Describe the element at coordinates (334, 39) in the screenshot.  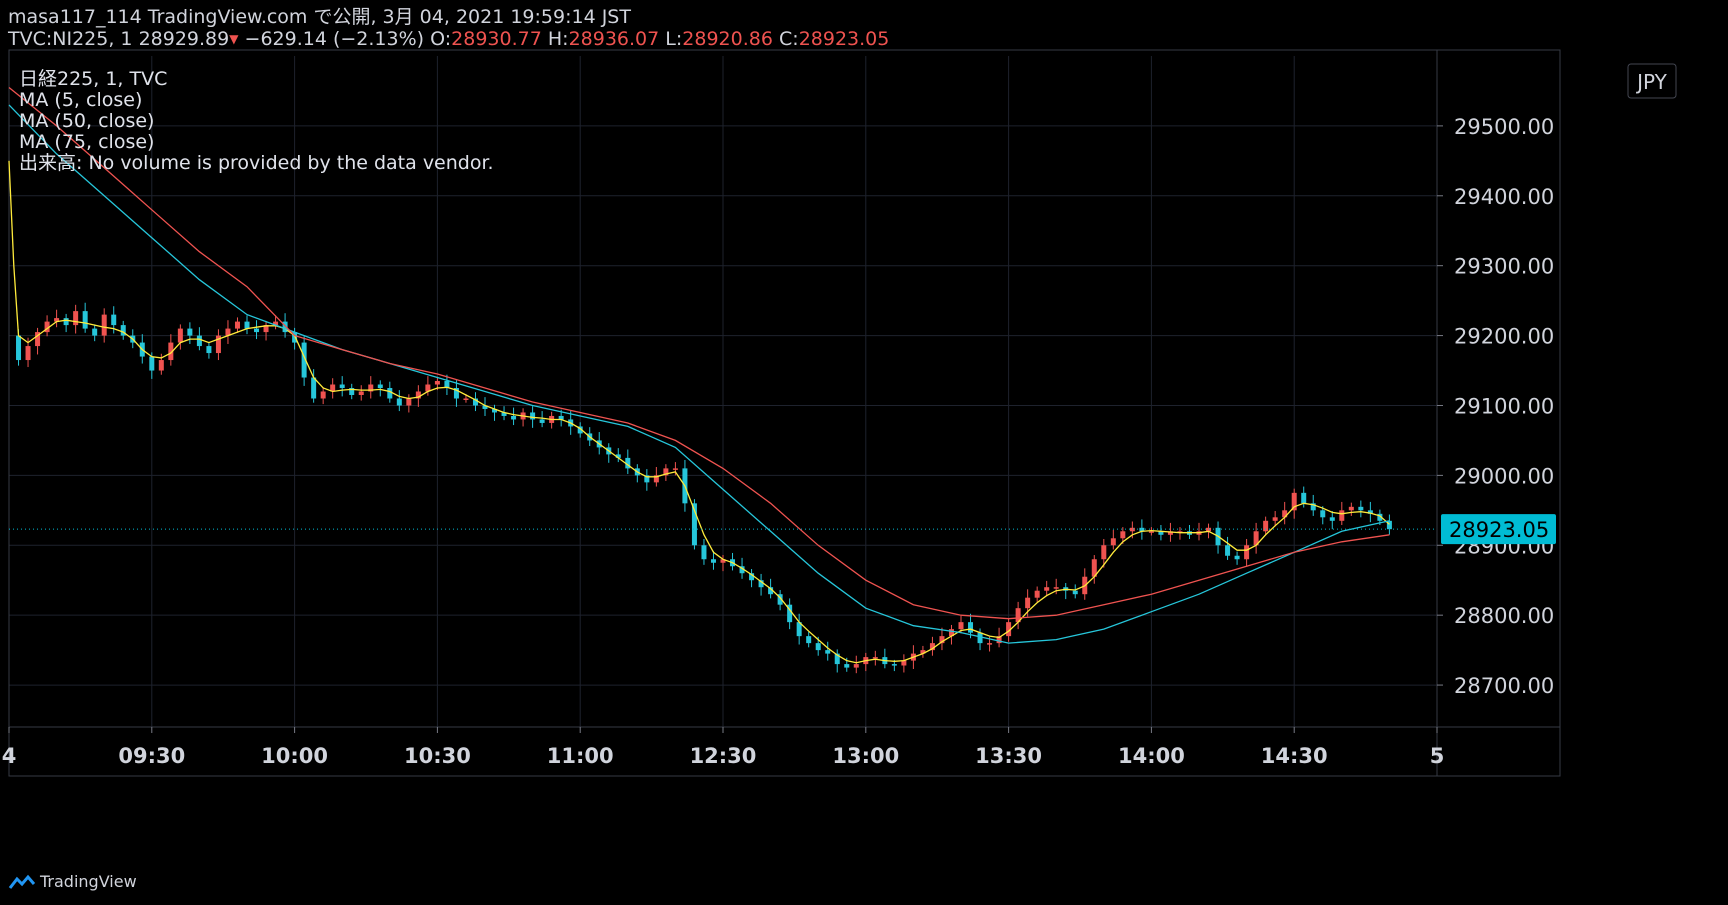
I see `change-value: −629.14 (−2.13%)` at that location.